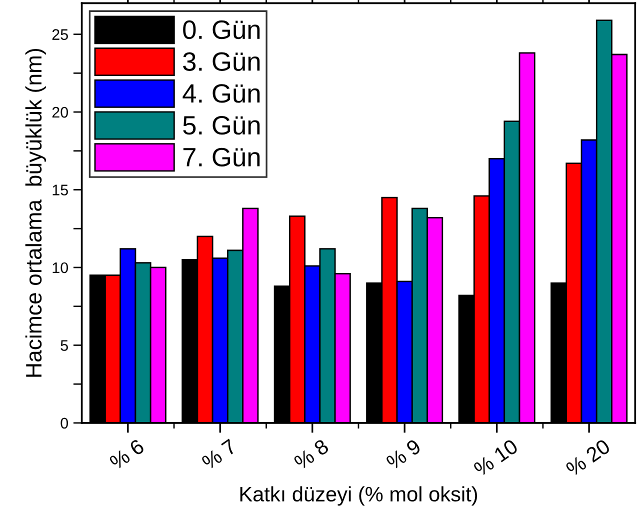 This screenshot has height=532, width=639. I want to click on y-tick-label: 0, so click(64, 423).